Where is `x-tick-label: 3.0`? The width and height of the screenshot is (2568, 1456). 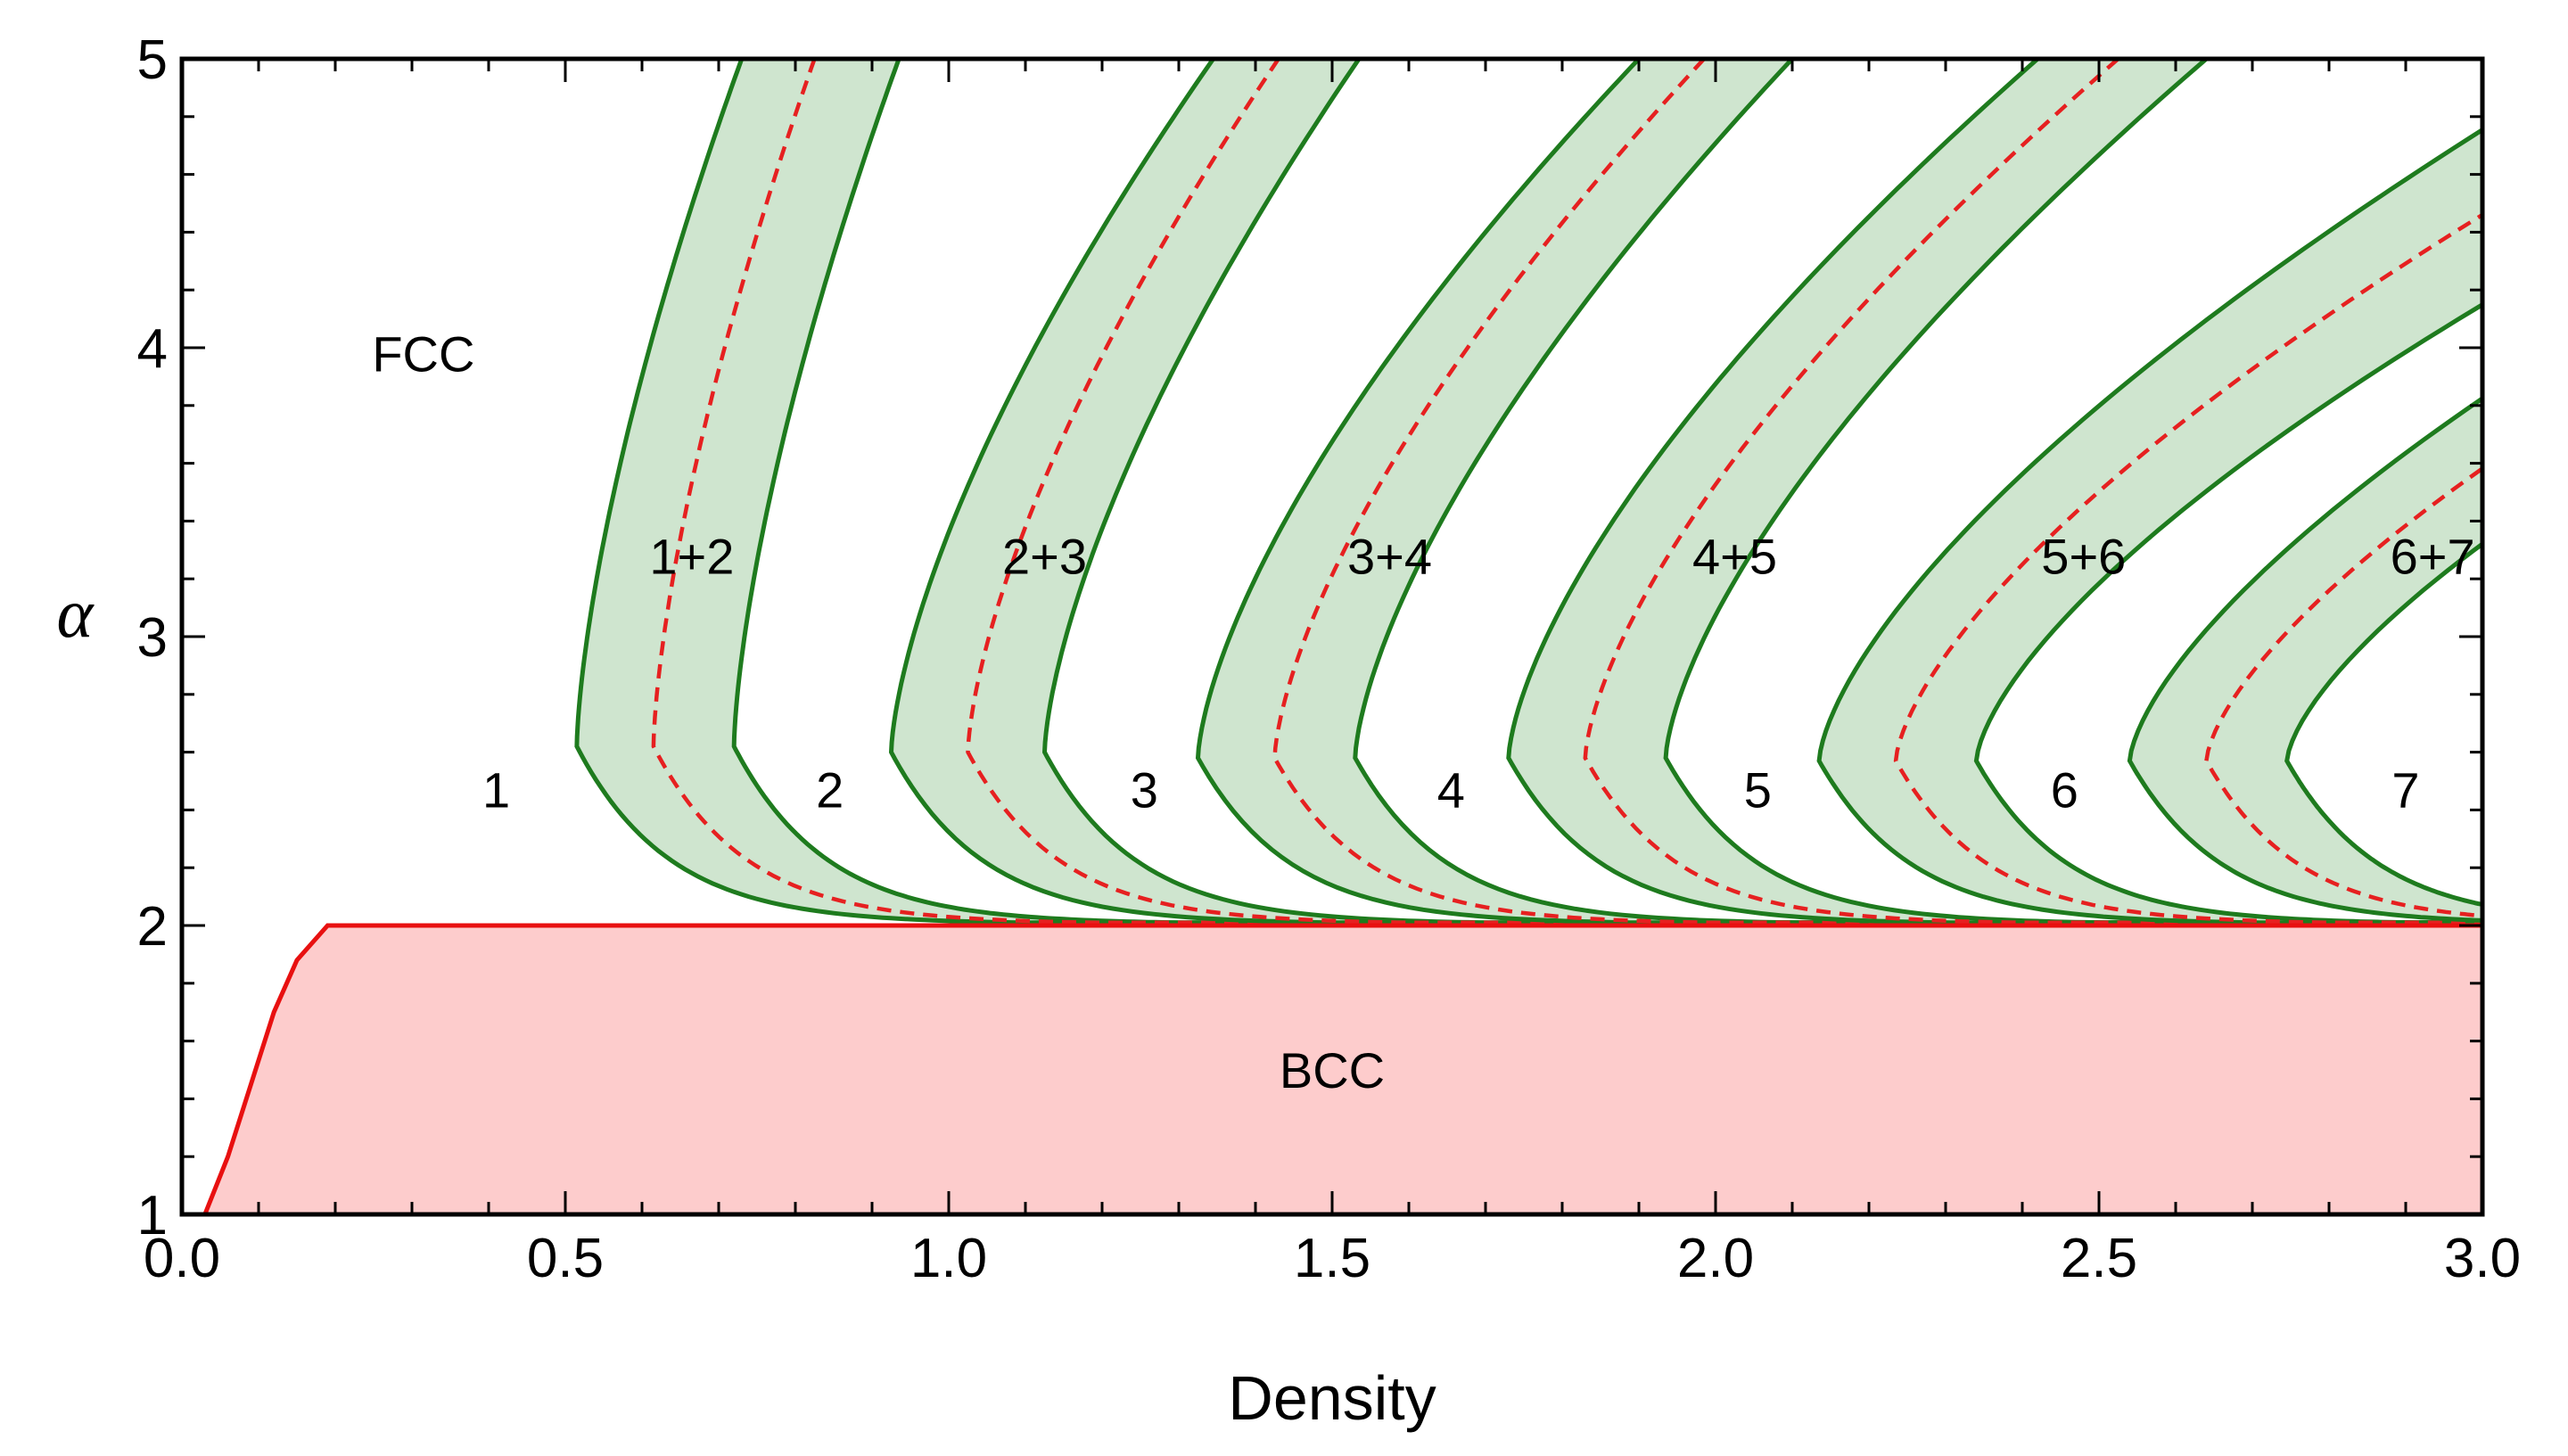 x-tick-label: 3.0 is located at coordinates (2482, 1258).